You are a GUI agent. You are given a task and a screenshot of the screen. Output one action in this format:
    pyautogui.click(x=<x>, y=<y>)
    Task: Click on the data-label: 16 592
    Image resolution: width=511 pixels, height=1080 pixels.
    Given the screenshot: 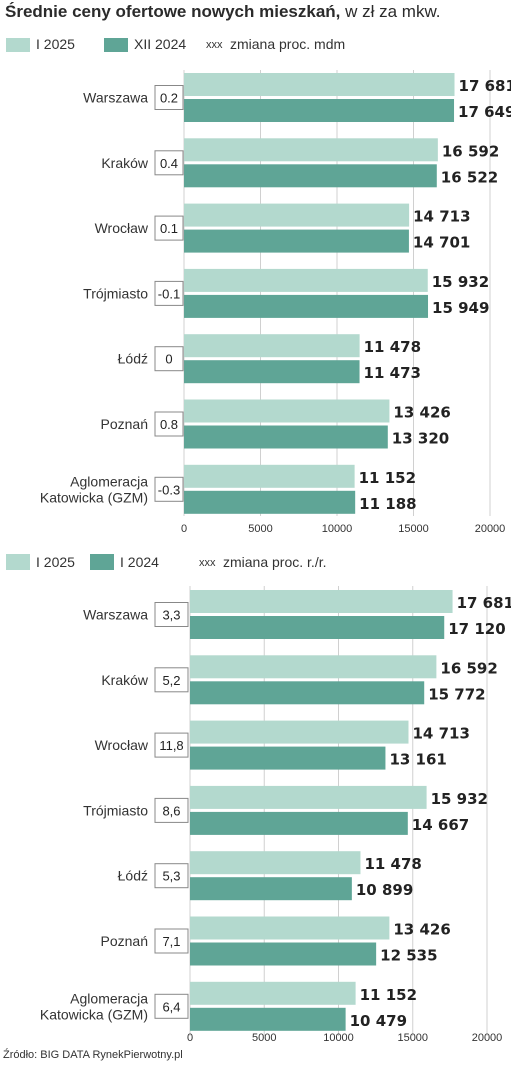 What is the action you would take?
    pyautogui.click(x=470, y=151)
    